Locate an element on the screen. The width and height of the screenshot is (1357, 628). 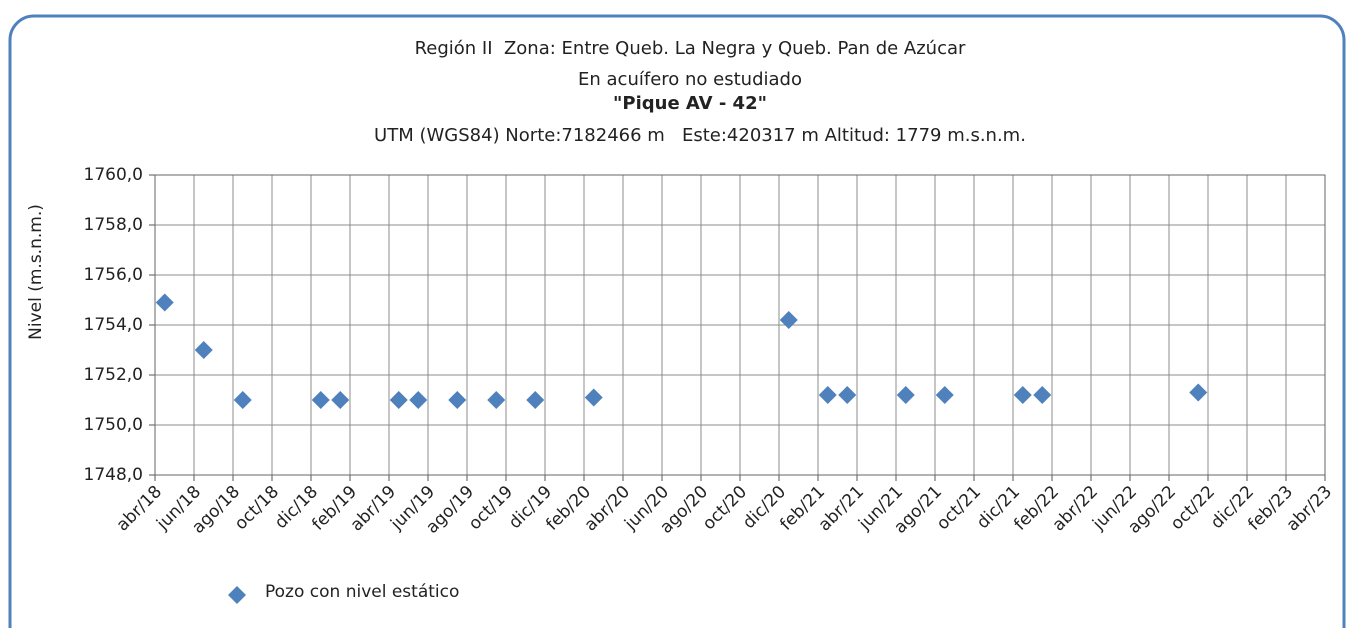
chart-subtitle: En acuífero no estudiado is located at coordinates (690, 79).